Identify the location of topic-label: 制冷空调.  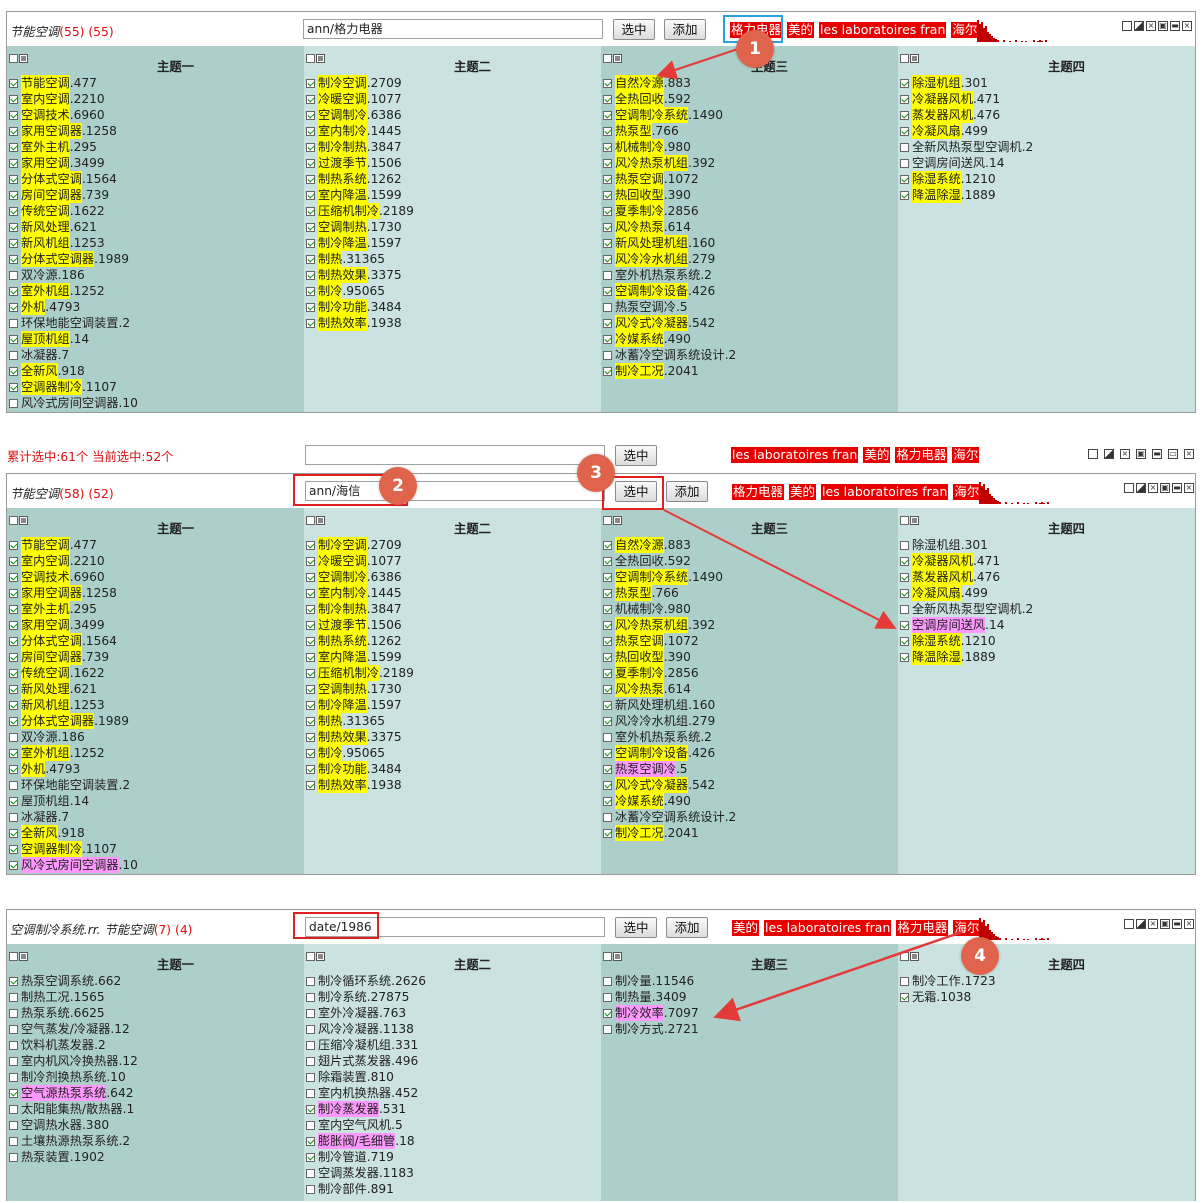
(342, 83).